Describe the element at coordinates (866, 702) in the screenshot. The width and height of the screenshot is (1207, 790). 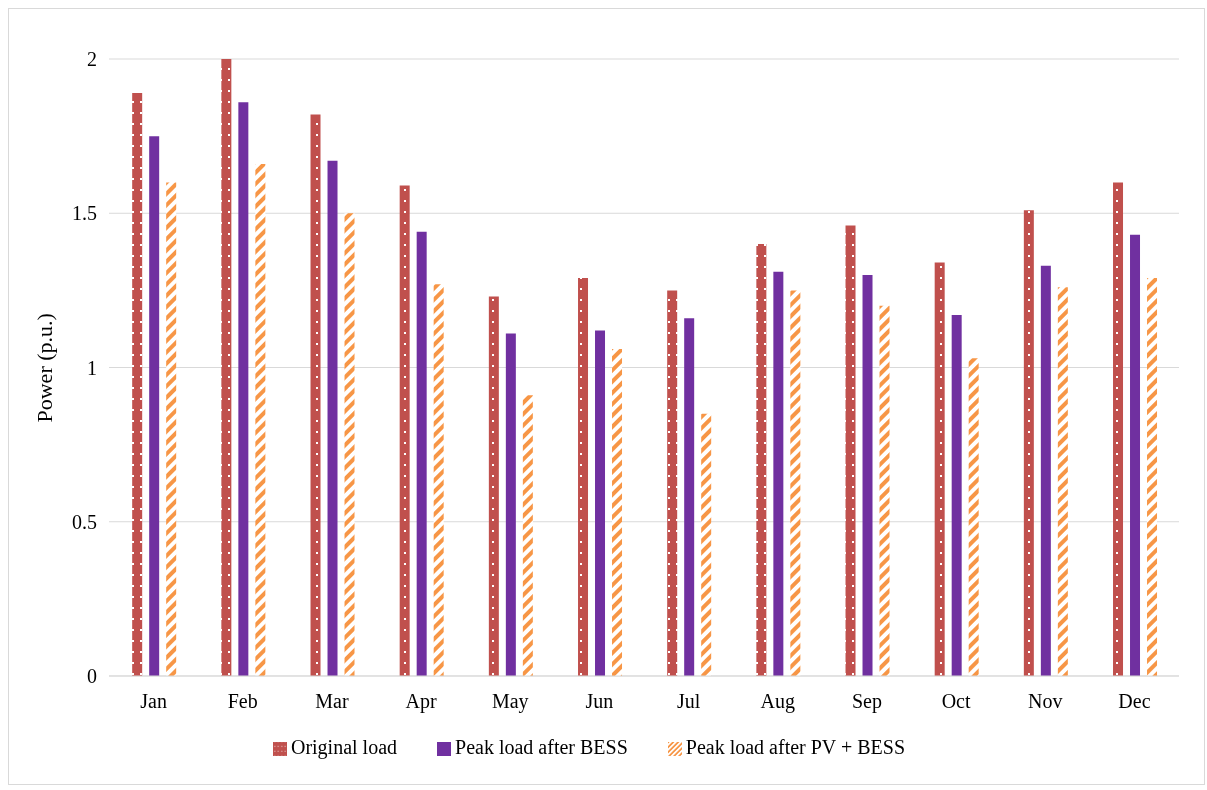
I see `x-tick-label: Sep` at that location.